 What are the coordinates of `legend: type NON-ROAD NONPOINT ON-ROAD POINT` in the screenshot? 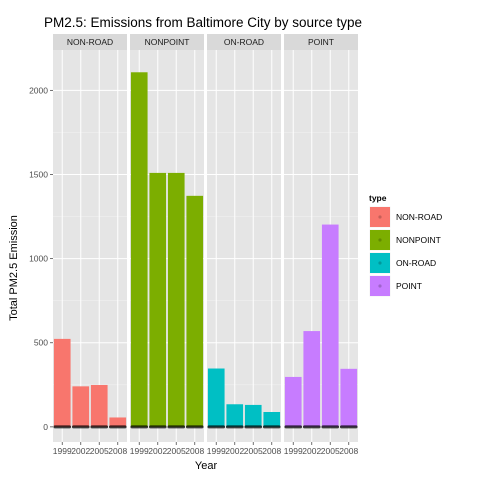 It's located at (405, 245).